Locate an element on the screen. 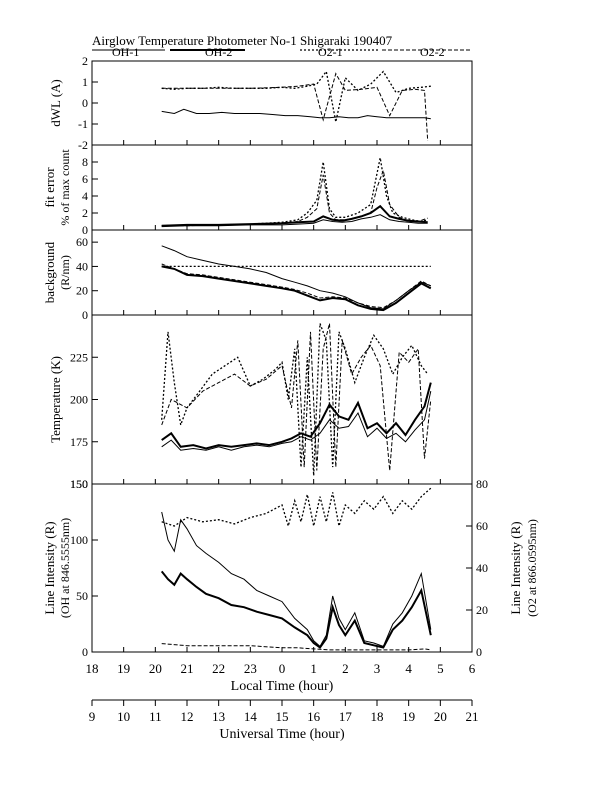 Image resolution: width=612 pixels, height=792 pixels. local-time-tick-label: 5 is located at coordinates (440, 668).